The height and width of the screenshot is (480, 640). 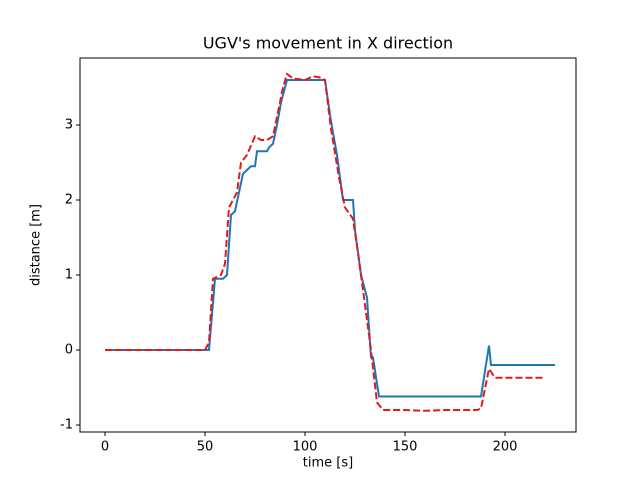 I want to click on y-tick-label: 3, so click(x=69, y=124).